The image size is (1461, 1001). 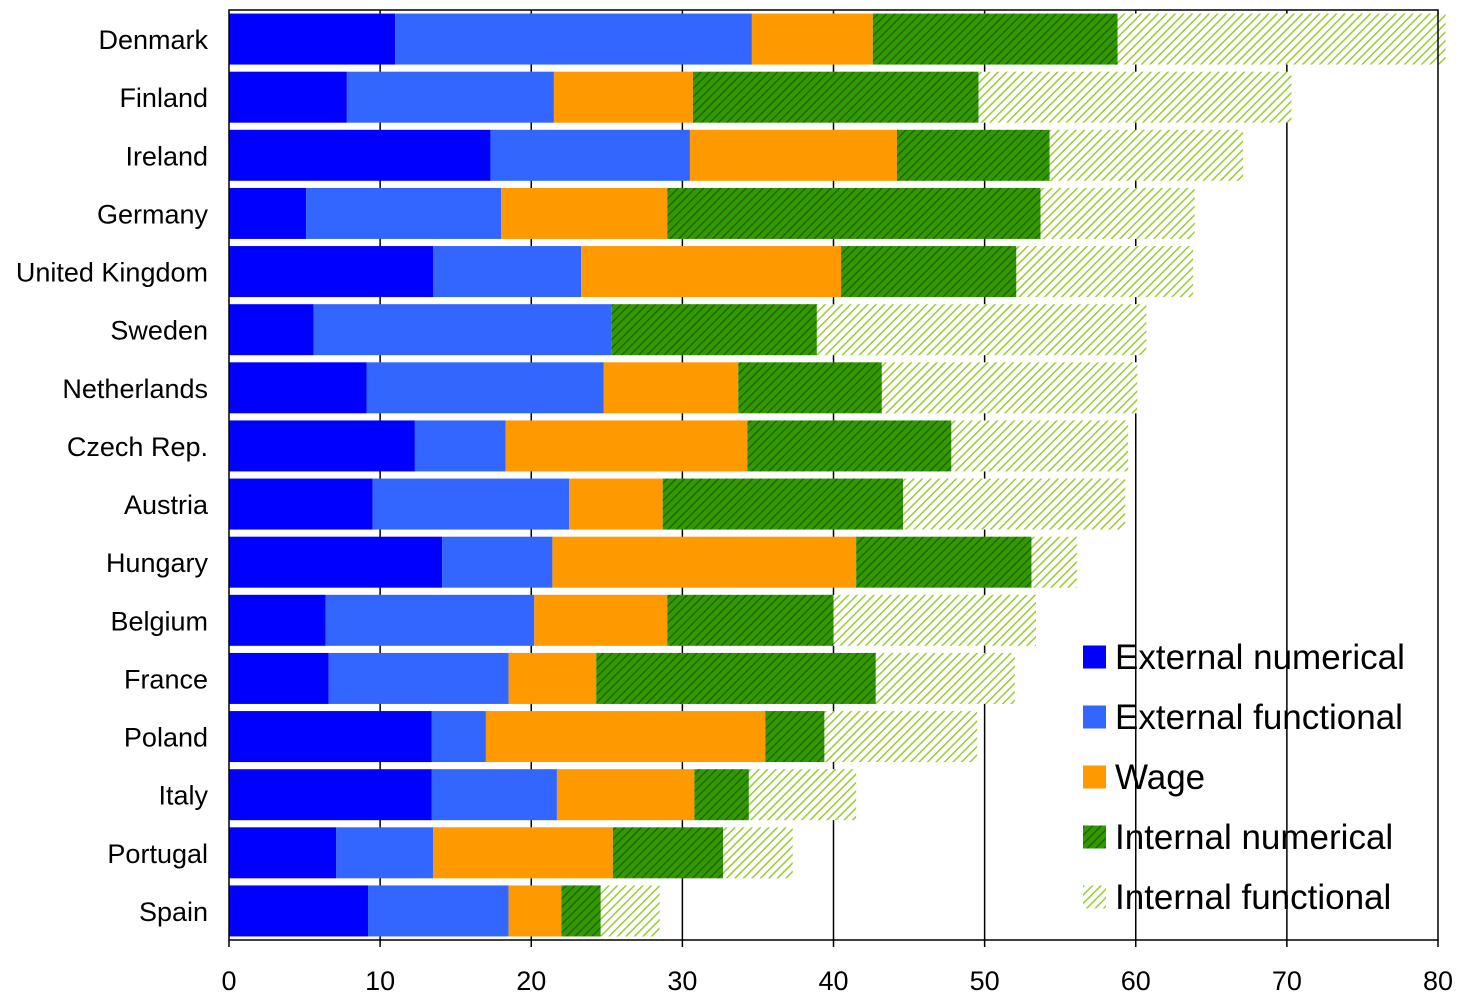 What do you see at coordinates (810, 388) in the screenshot?
I see `bar-netherlands-internal-numerical` at bounding box center [810, 388].